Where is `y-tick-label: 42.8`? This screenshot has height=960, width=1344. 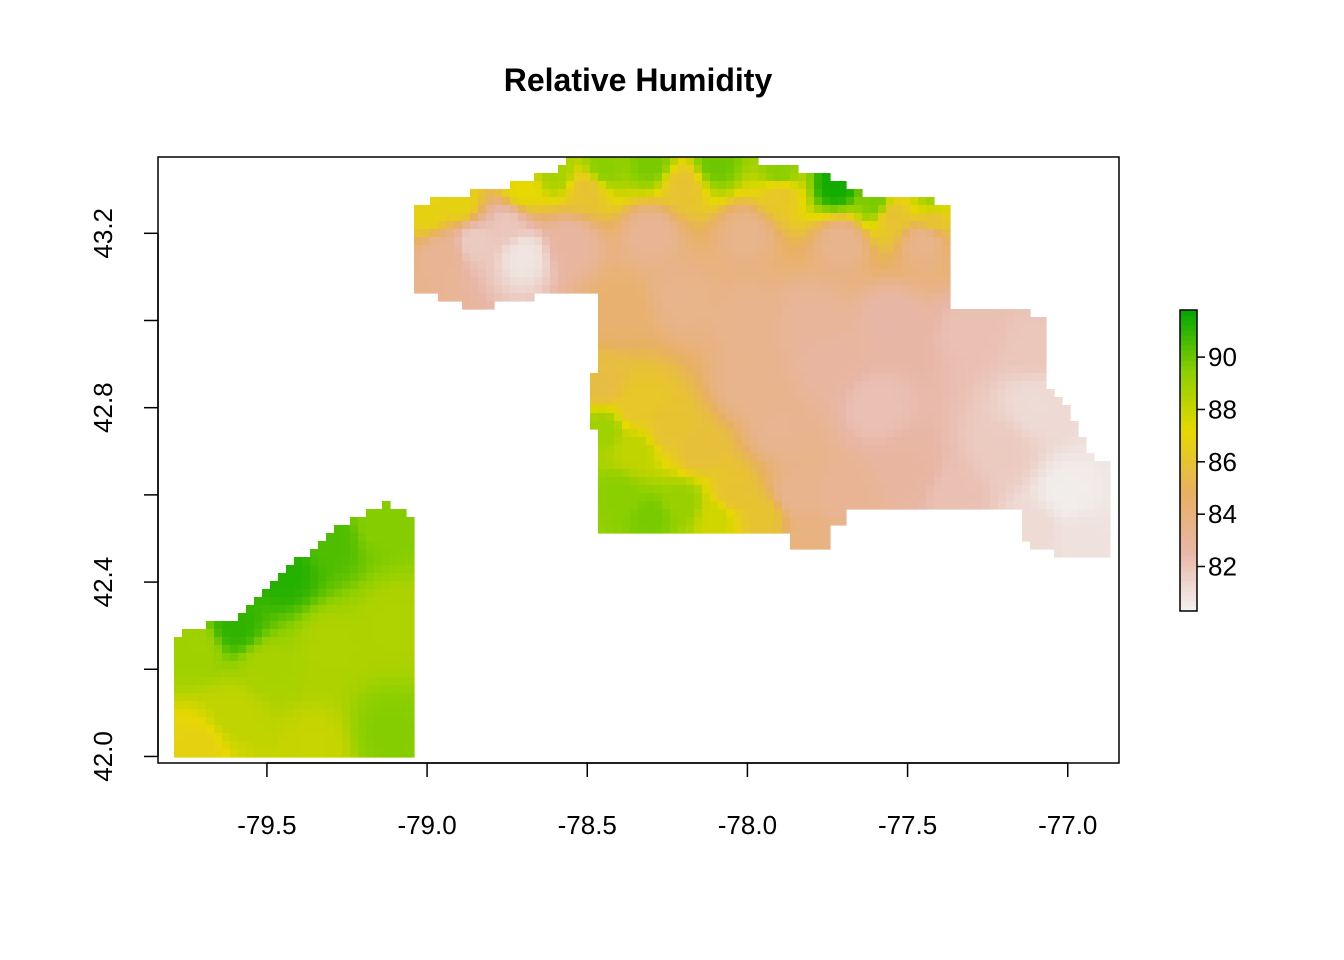 y-tick-label: 42.8 is located at coordinates (103, 407).